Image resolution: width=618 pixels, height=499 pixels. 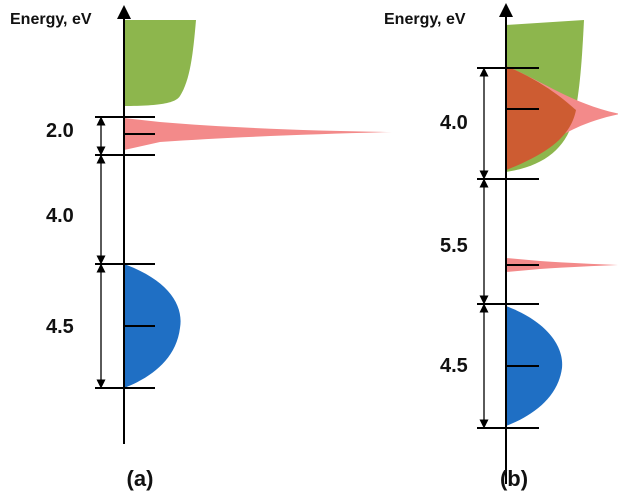 I want to click on overlap-band-shape, so click(x=541, y=118).